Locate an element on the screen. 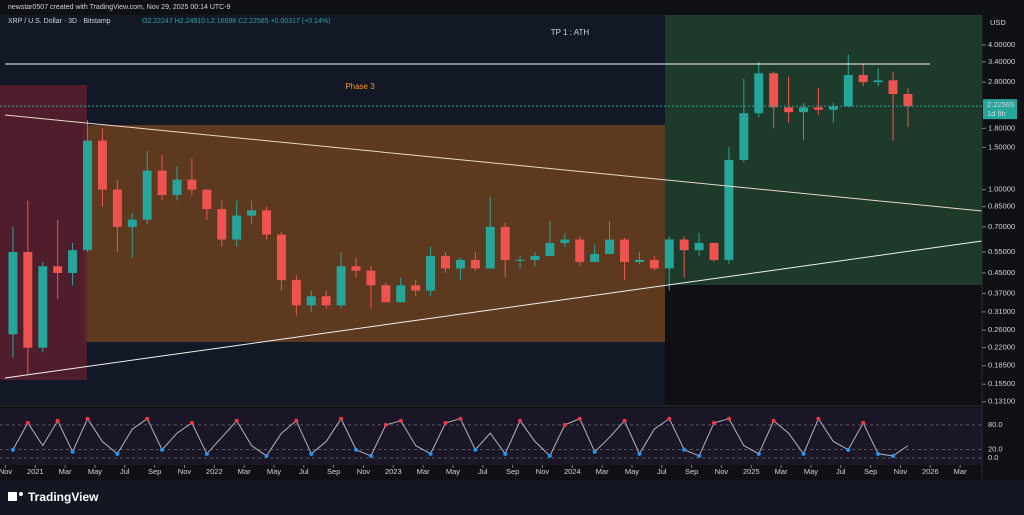 Image resolution: width=1024 pixels, height=515 pixels. y-tick-label: 4.00000 is located at coordinates (1001, 44).